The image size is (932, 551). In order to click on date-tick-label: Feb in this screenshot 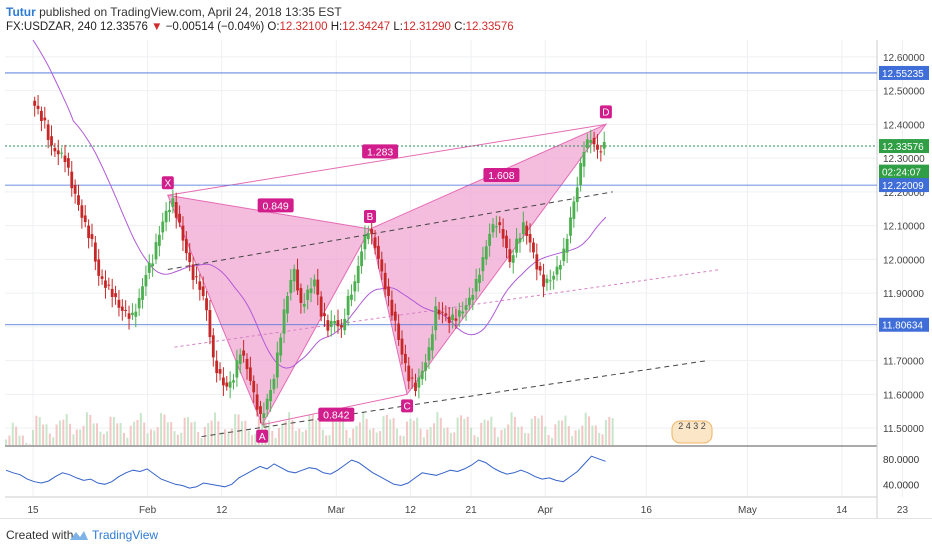, I will do `click(148, 510)`.